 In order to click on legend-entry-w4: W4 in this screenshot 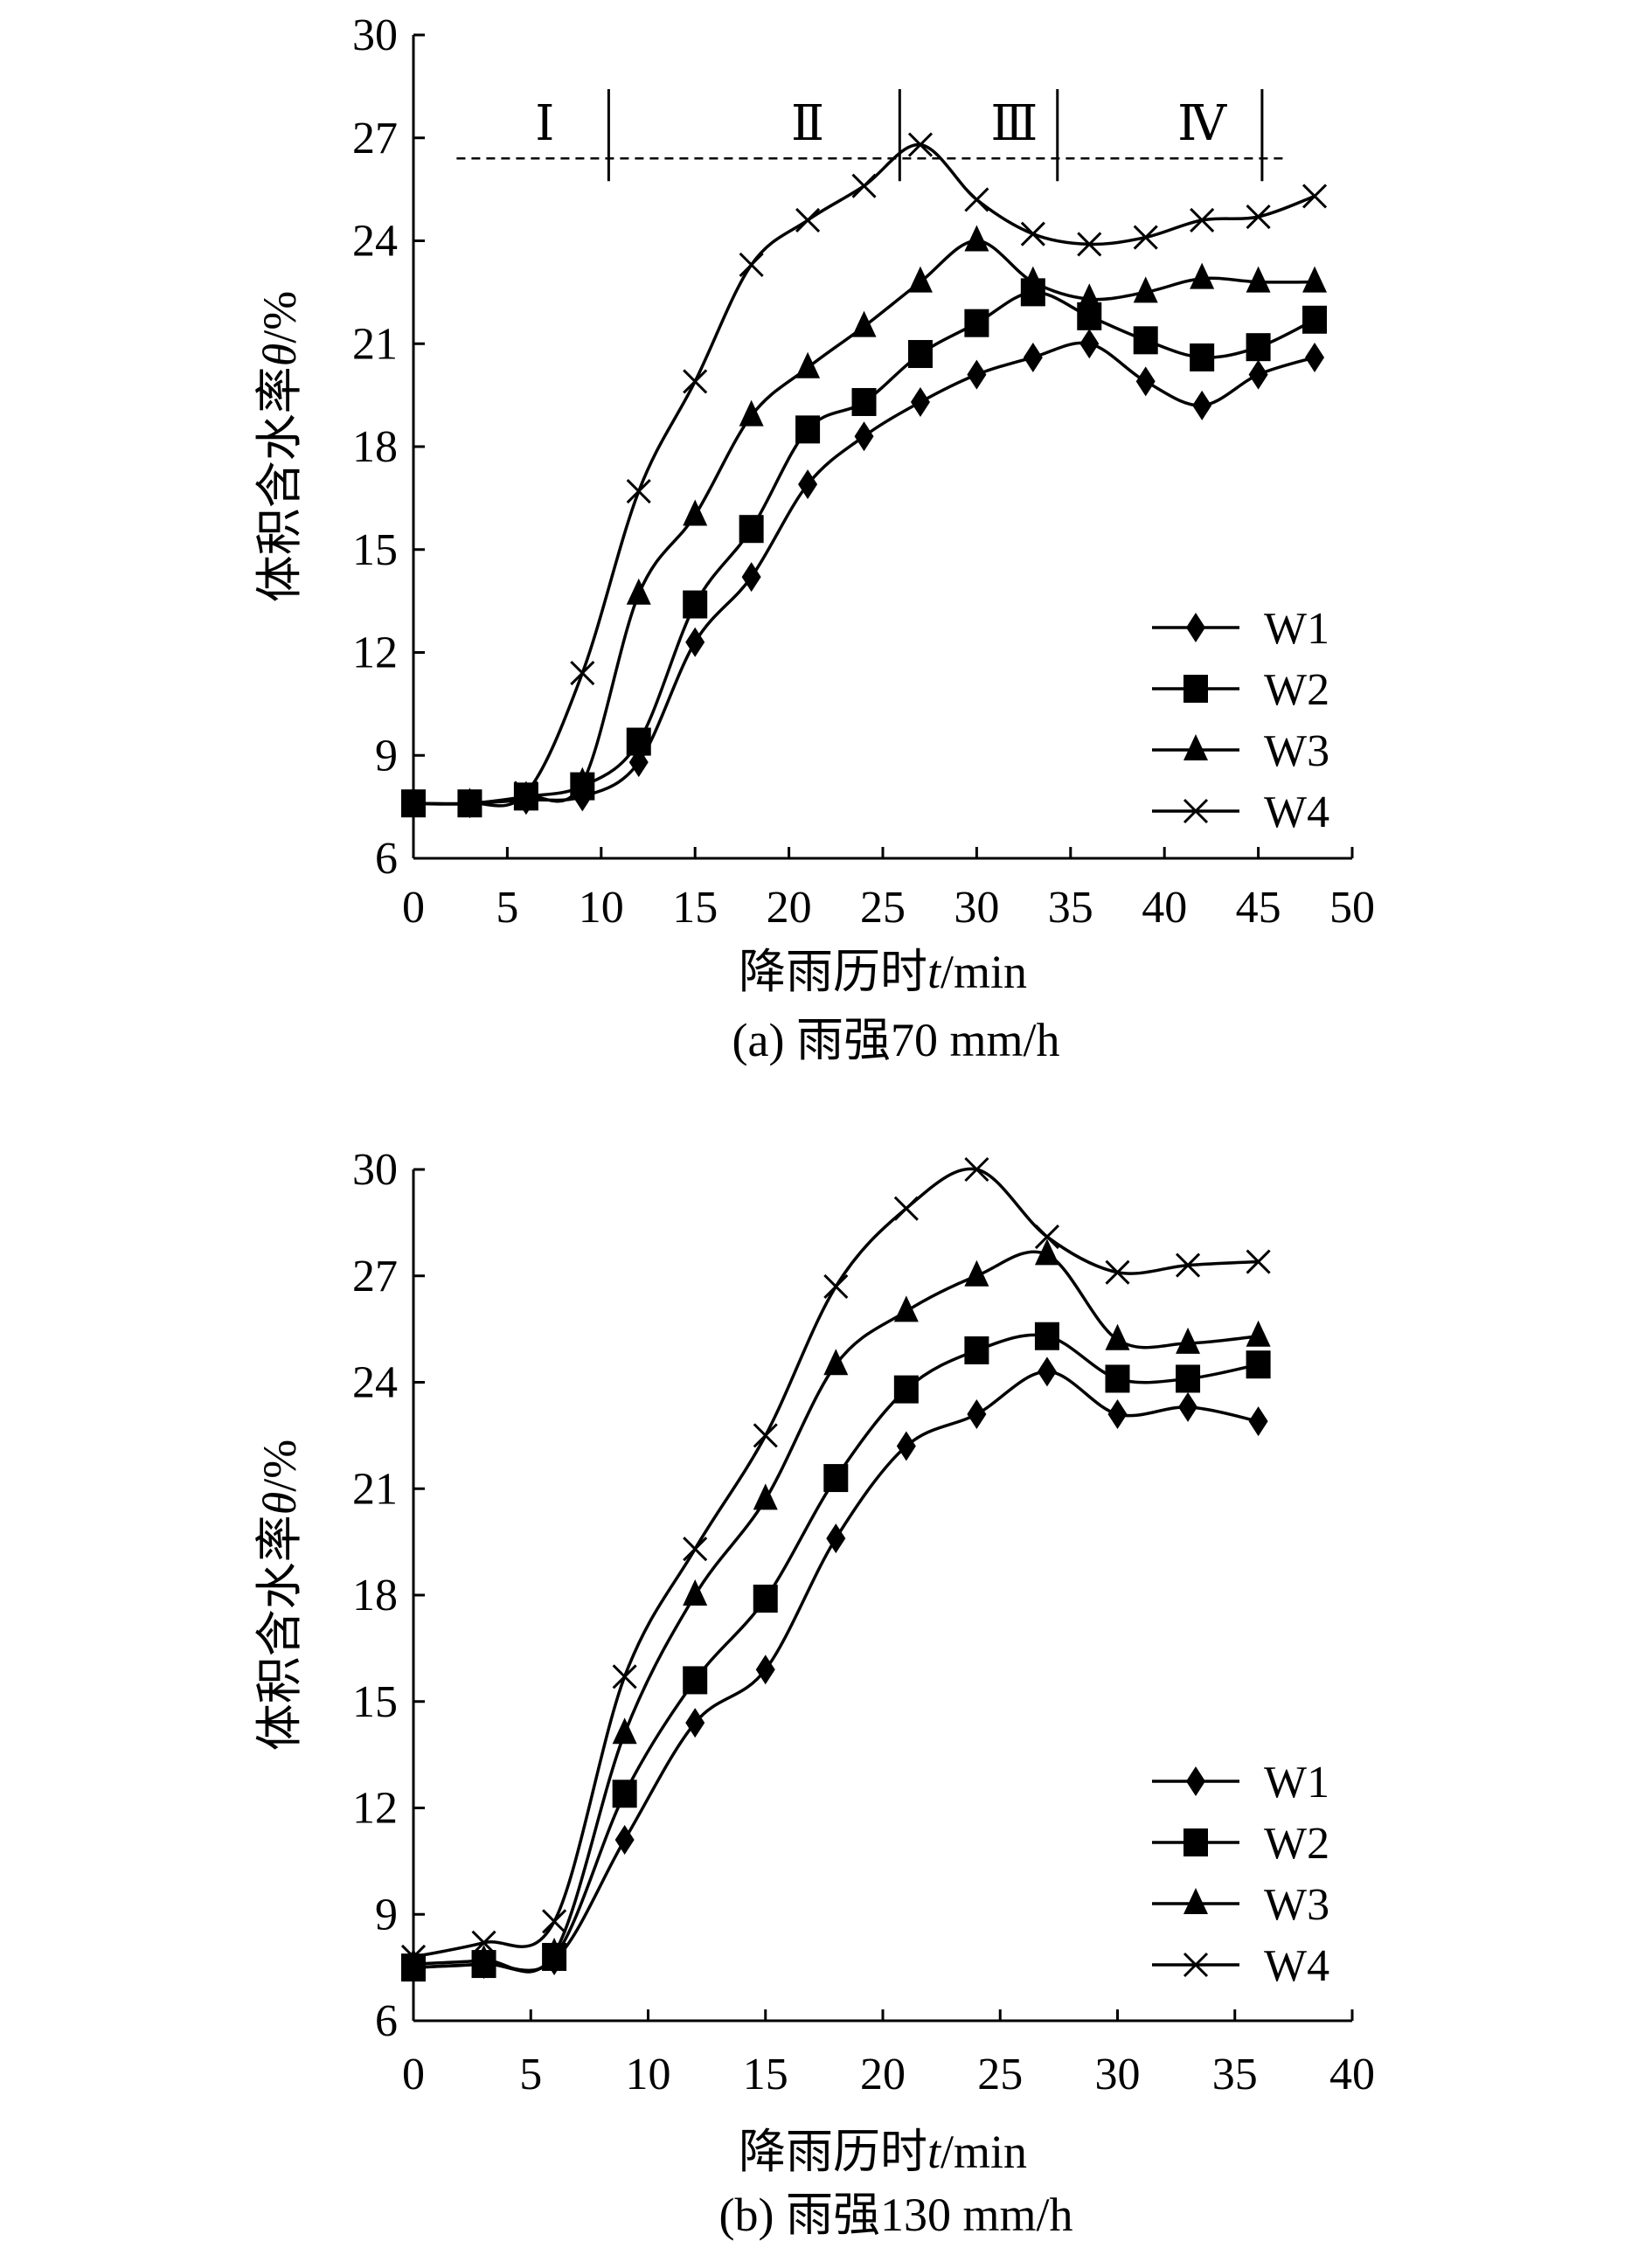, I will do `click(1241, 812)`.